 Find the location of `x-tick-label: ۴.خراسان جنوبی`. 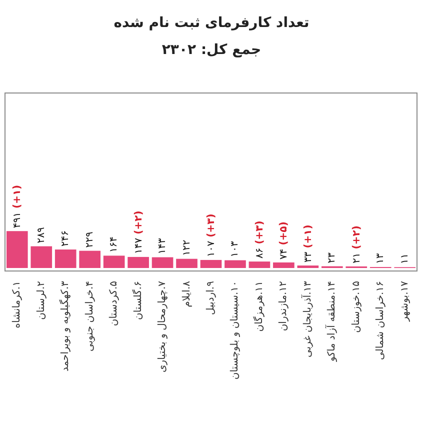

x-tick-label: ۴.خراسان جنوبی is located at coordinates (90, 316).